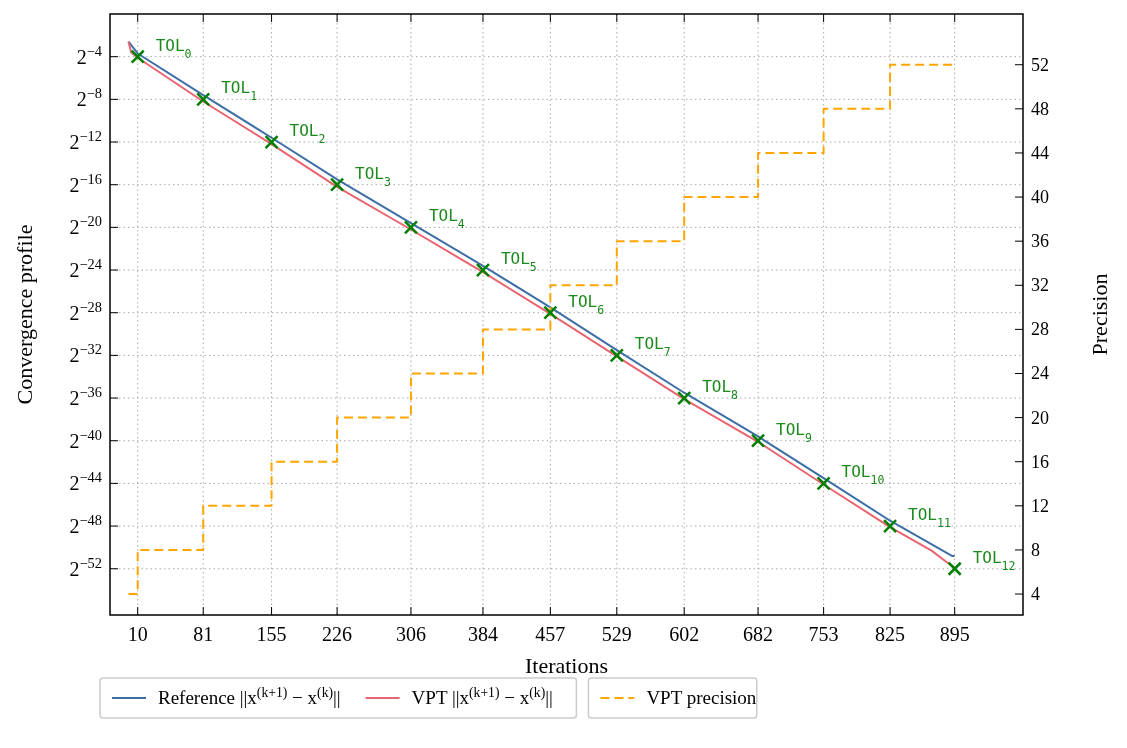 The height and width of the screenshot is (748, 1127). I want to click on y2-tick-label: 20, so click(1040, 417).